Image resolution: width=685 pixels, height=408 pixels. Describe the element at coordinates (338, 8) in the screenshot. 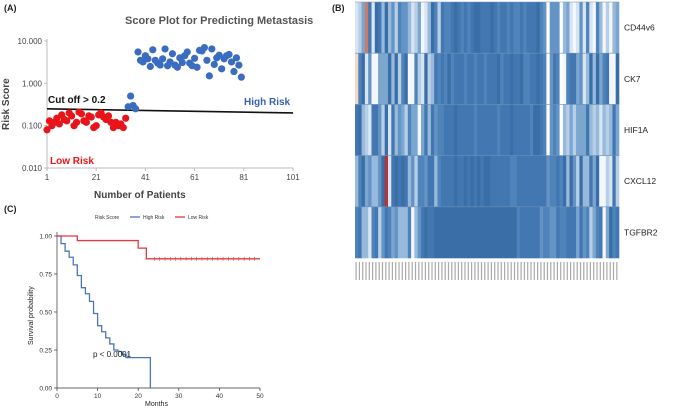

I see `panel-b-label: (B)` at that location.